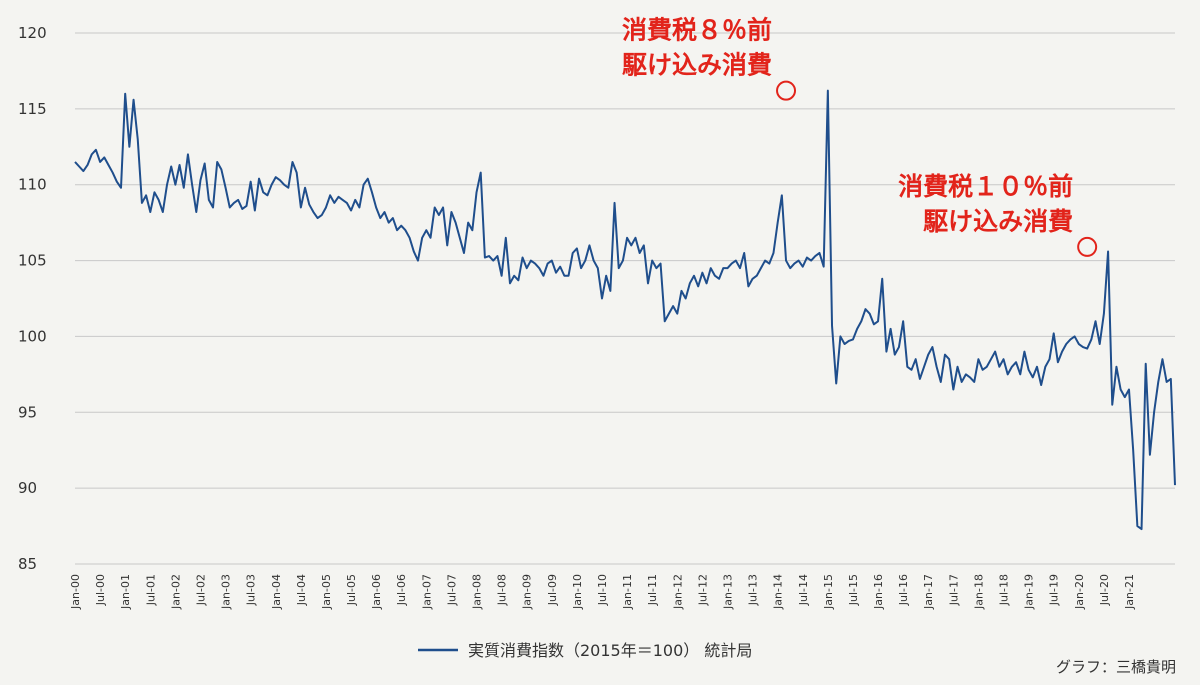 The image size is (1200, 685). Describe the element at coordinates (27, 564) in the screenshot. I see `y-tick-label: 85` at that location.